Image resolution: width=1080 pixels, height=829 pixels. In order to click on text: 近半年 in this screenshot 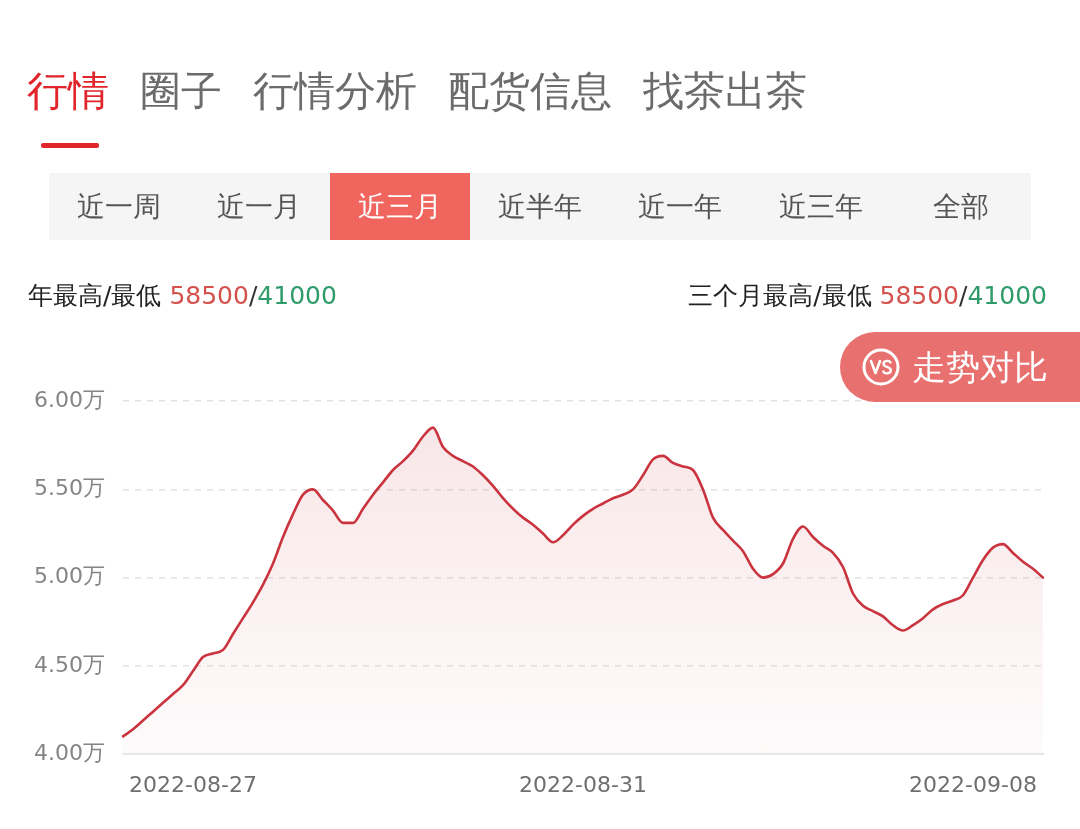, I will do `click(540, 206)`.